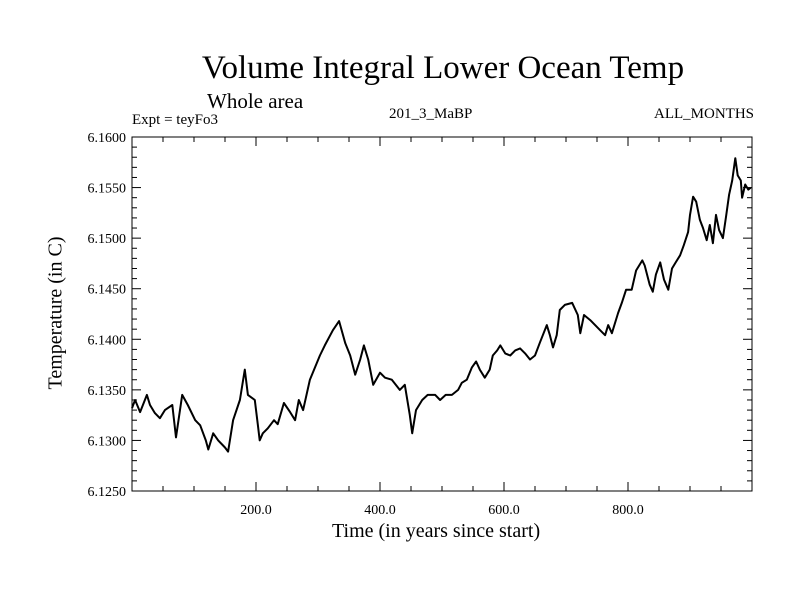 The width and height of the screenshot is (800, 600). I want to click on x-axis-label: Time (in years since start), so click(436, 531).